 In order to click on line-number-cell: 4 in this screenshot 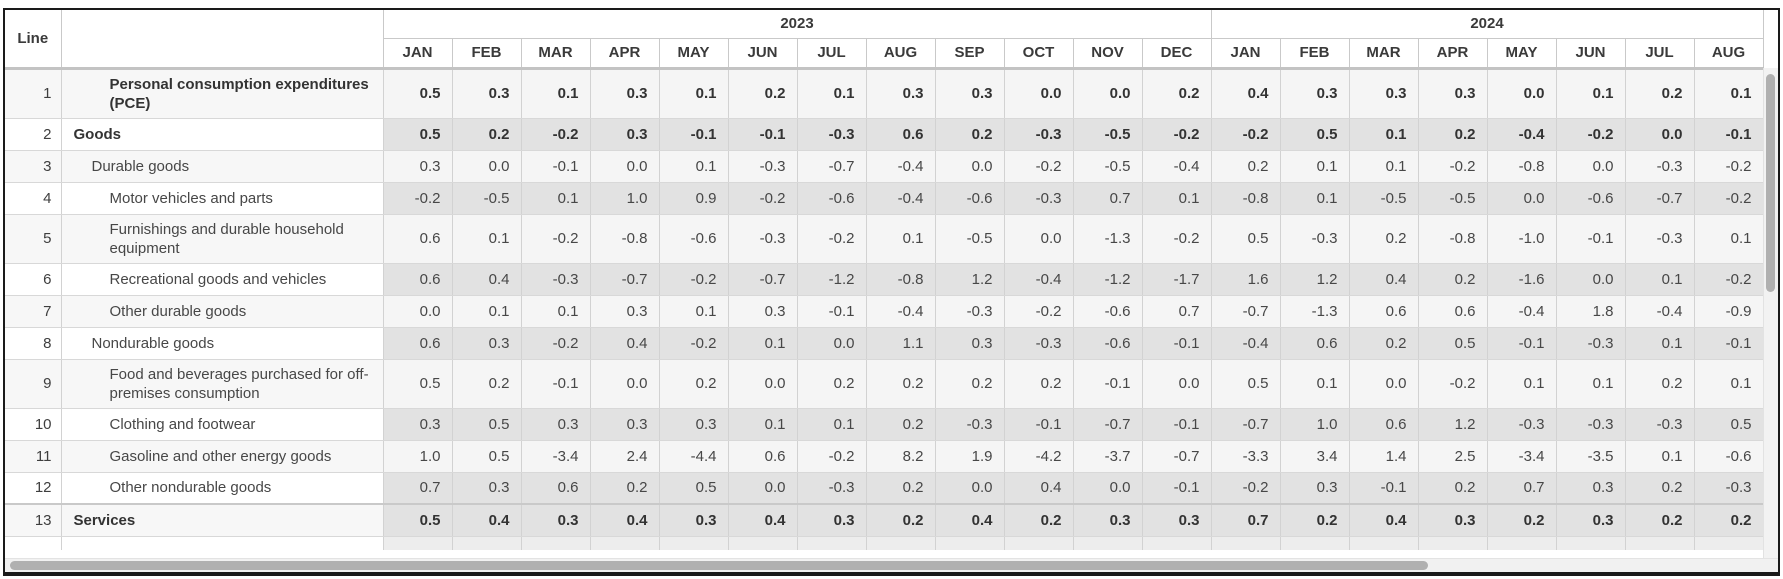, I will do `click(33, 198)`.